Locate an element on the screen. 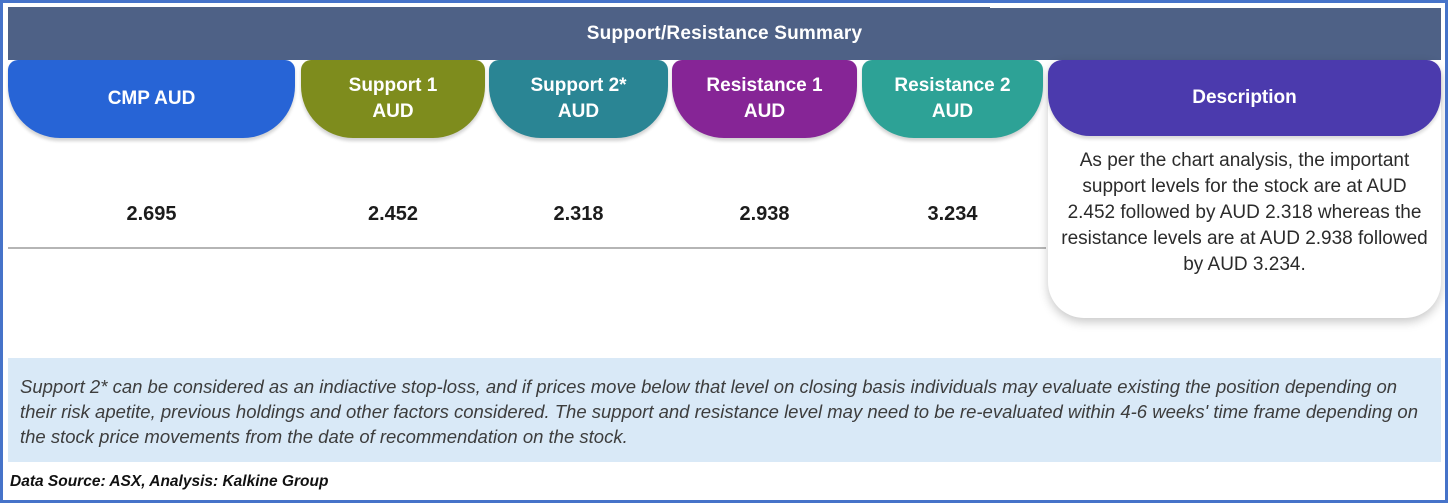  column-header-label: CMP AUD is located at coordinates (151, 99).